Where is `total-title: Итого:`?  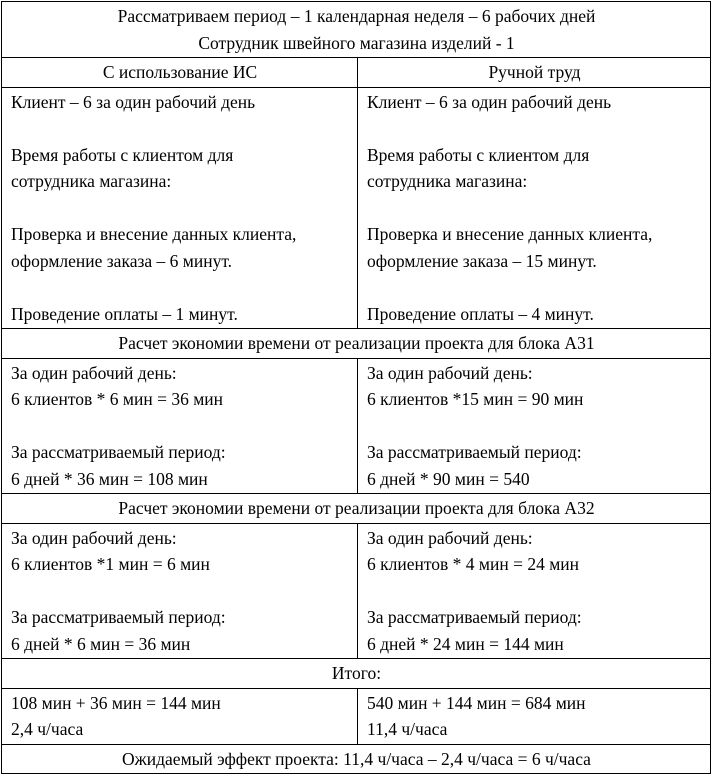
total-title: Итого: is located at coordinates (356, 673).